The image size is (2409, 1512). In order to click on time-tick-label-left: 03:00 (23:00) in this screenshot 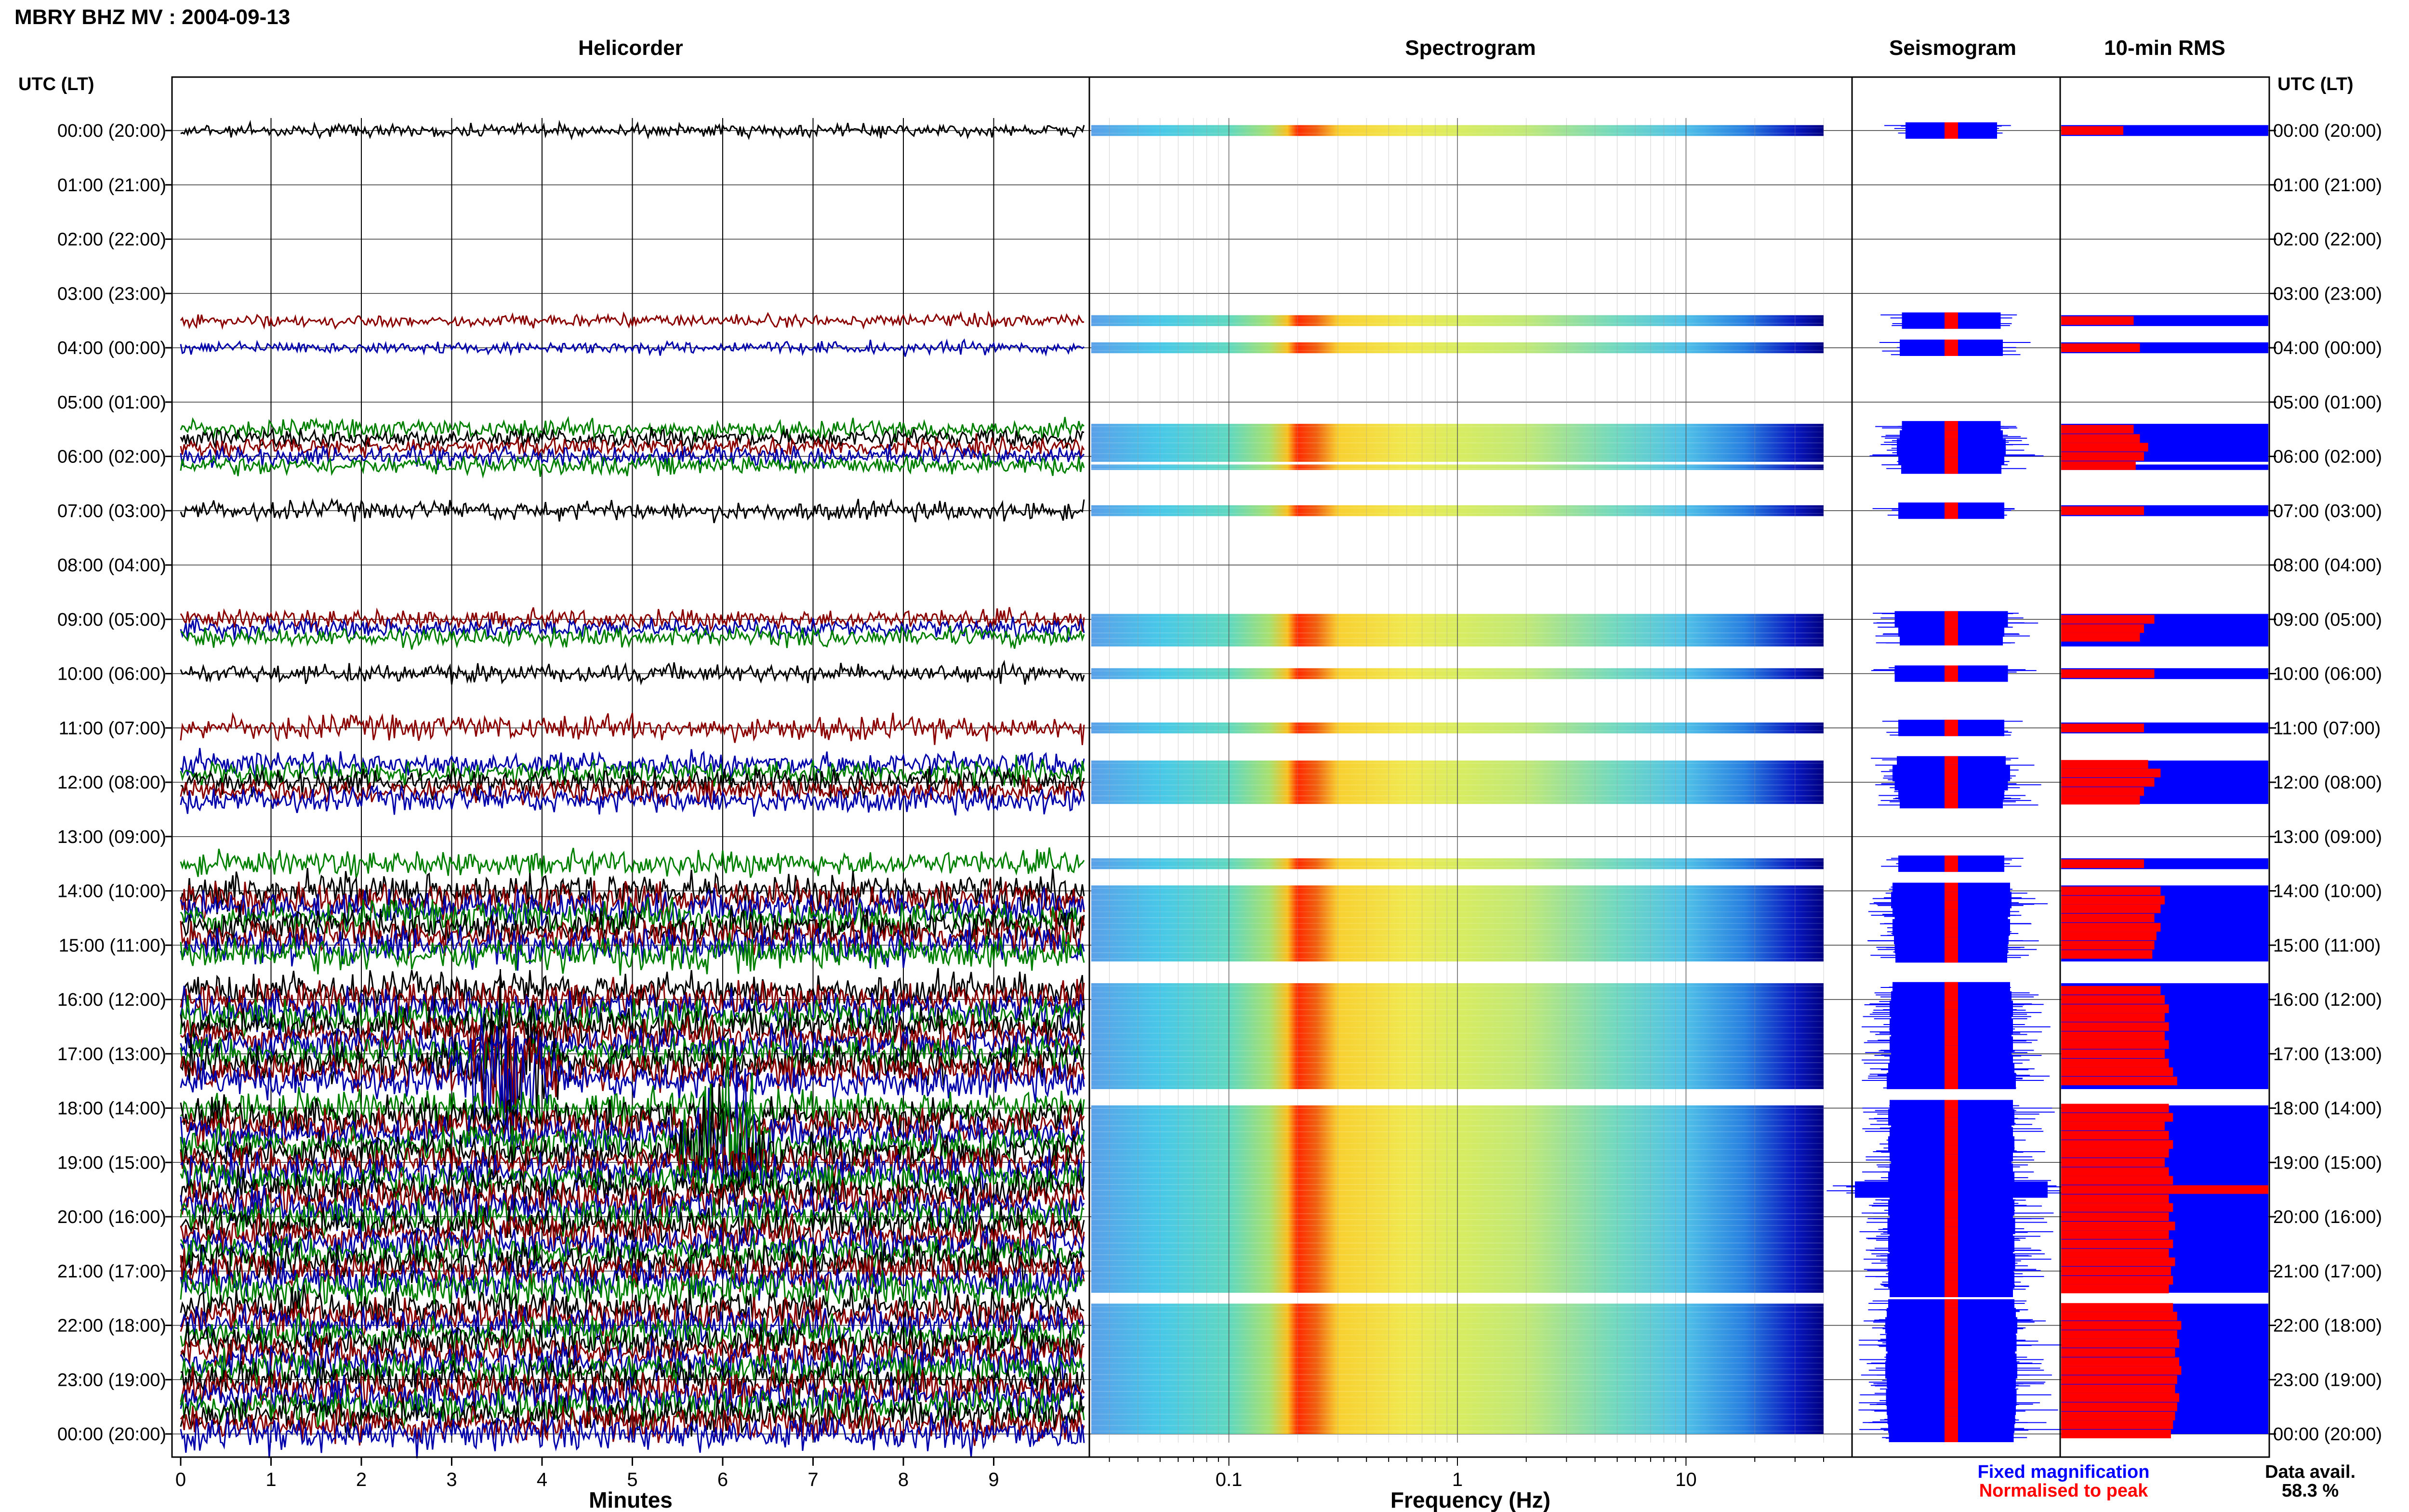, I will do `click(111, 294)`.